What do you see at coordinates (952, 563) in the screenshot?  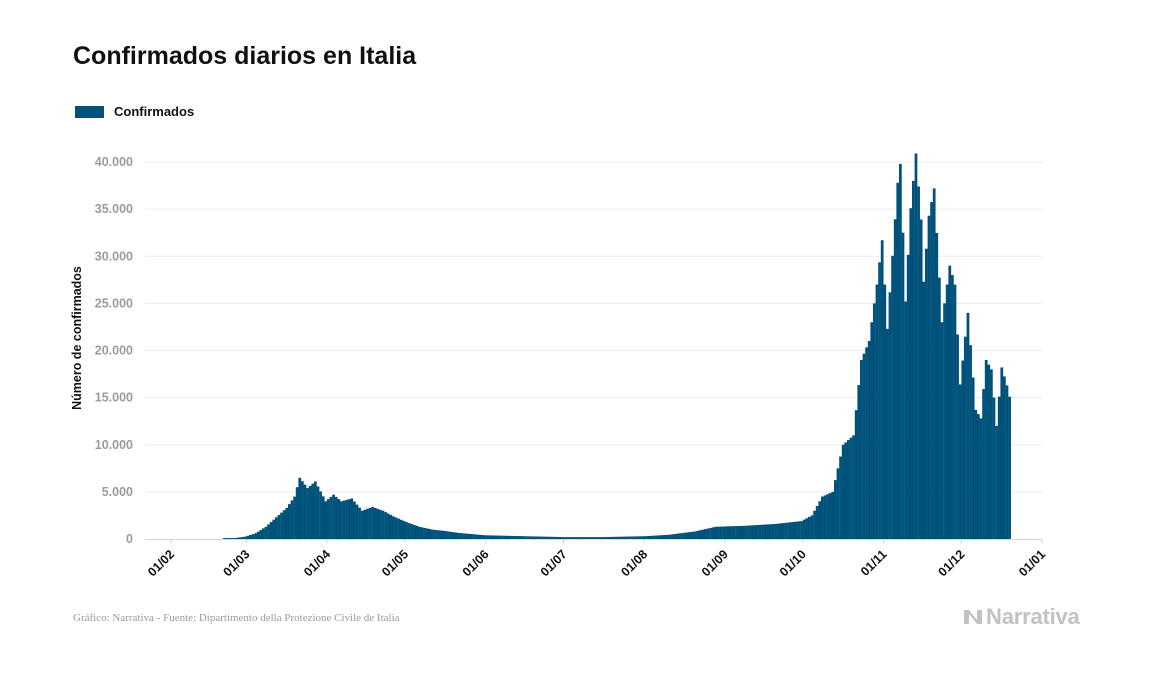 I see `x-tick-label: 01/12` at bounding box center [952, 563].